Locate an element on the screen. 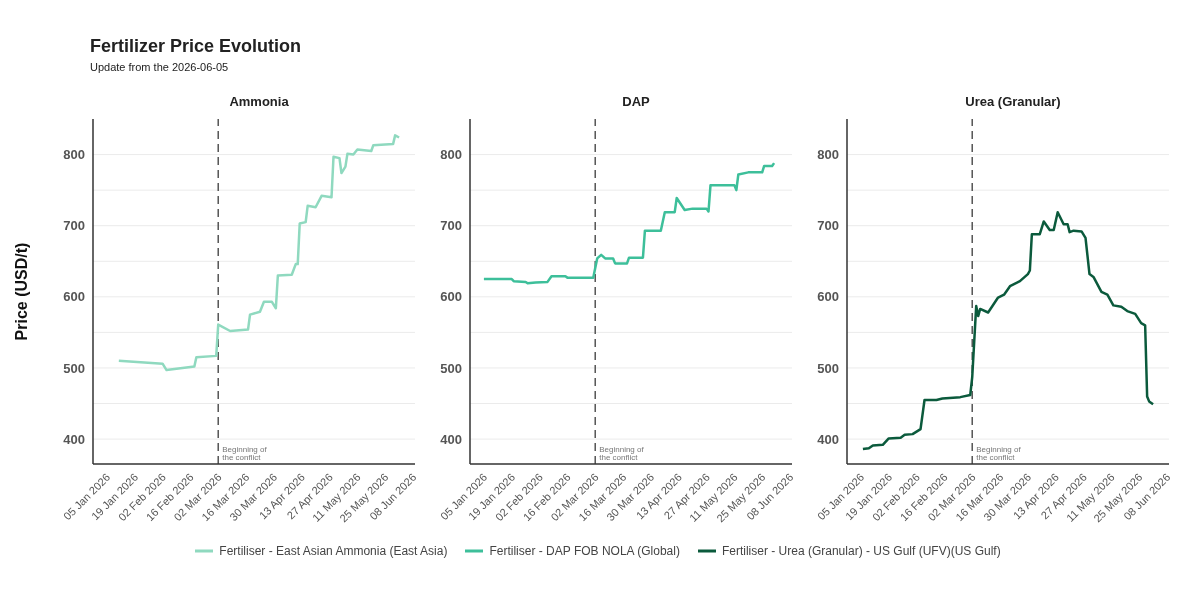 This screenshot has height=601, width=1197. text: Update from the 2026-06-05 is located at coordinates (160, 67).